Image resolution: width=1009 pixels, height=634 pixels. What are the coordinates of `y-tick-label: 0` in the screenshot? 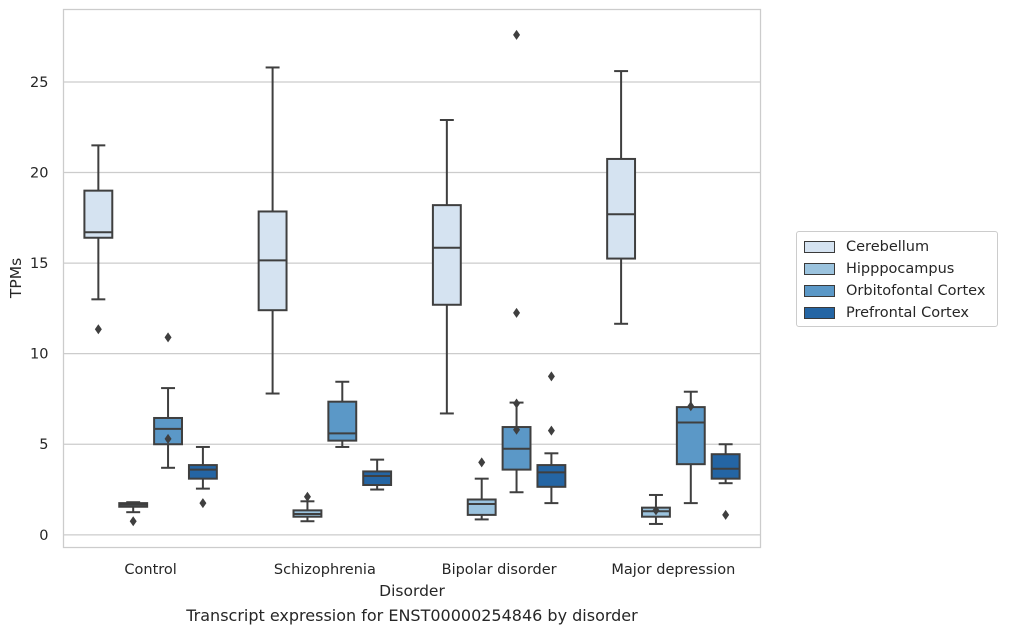 It's located at (43, 536).